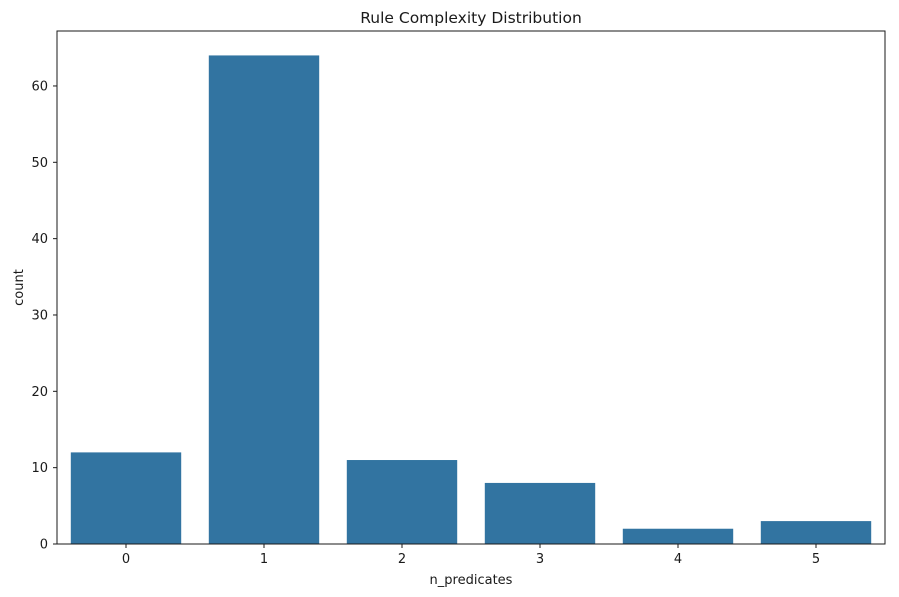  What do you see at coordinates (816, 559) in the screenshot?
I see `x-tick-label: 5` at bounding box center [816, 559].